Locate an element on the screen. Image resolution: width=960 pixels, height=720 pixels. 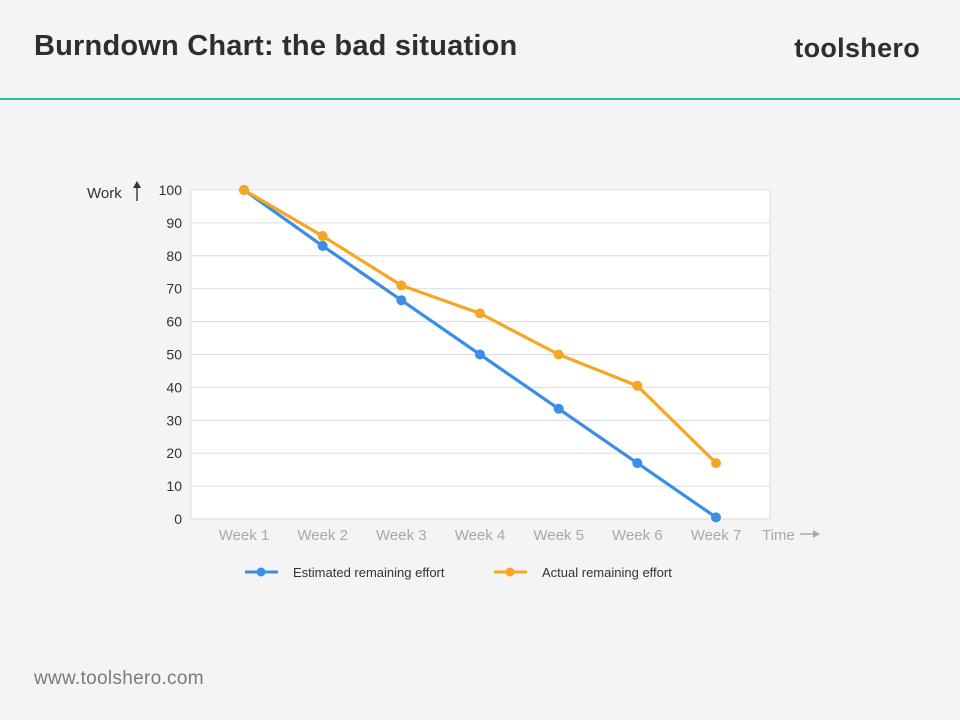
legend-item-estimated: Estimated remaining effort is located at coordinates (345, 572).